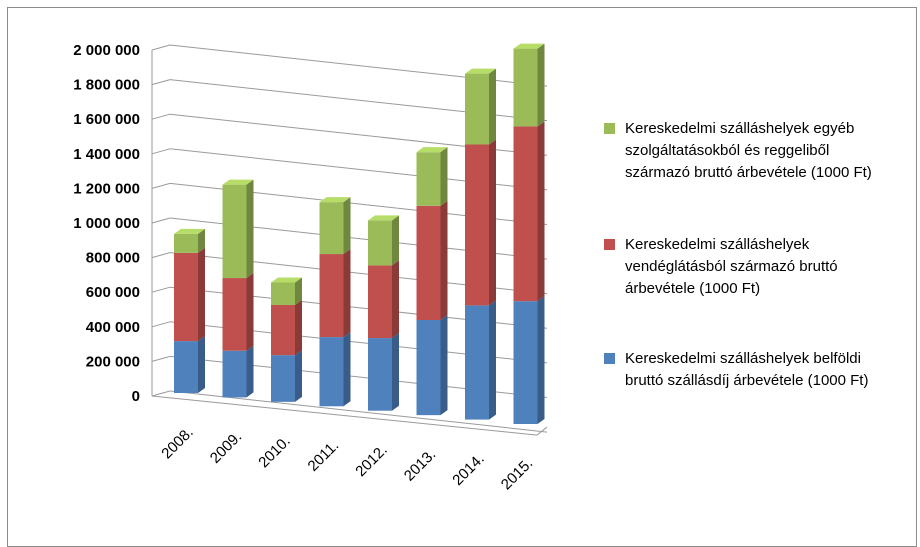  I want to click on x-tick-label: 2014., so click(468, 469).